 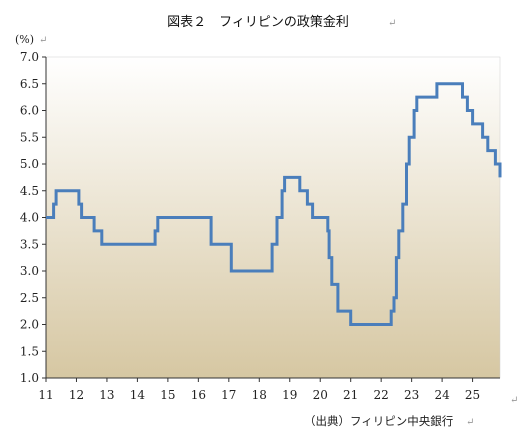 What do you see at coordinates (350, 395) in the screenshot?
I see `x-tick-label: 21` at bounding box center [350, 395].